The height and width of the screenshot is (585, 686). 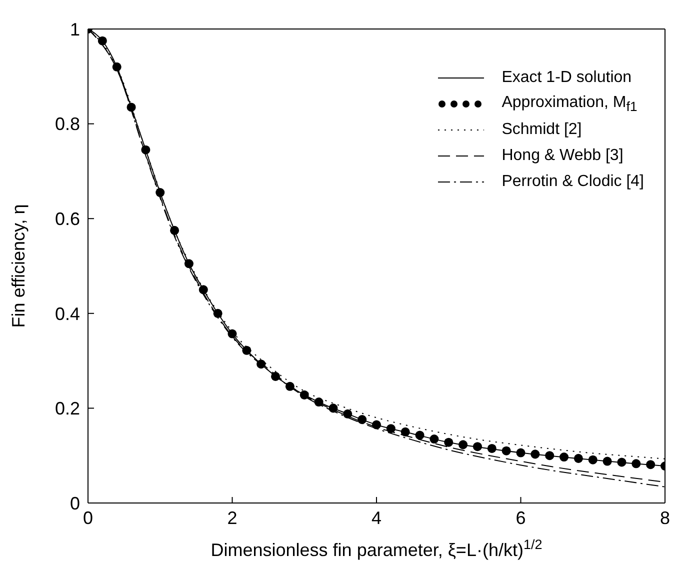 I want to click on x-tick-label: 8, so click(x=665, y=518).